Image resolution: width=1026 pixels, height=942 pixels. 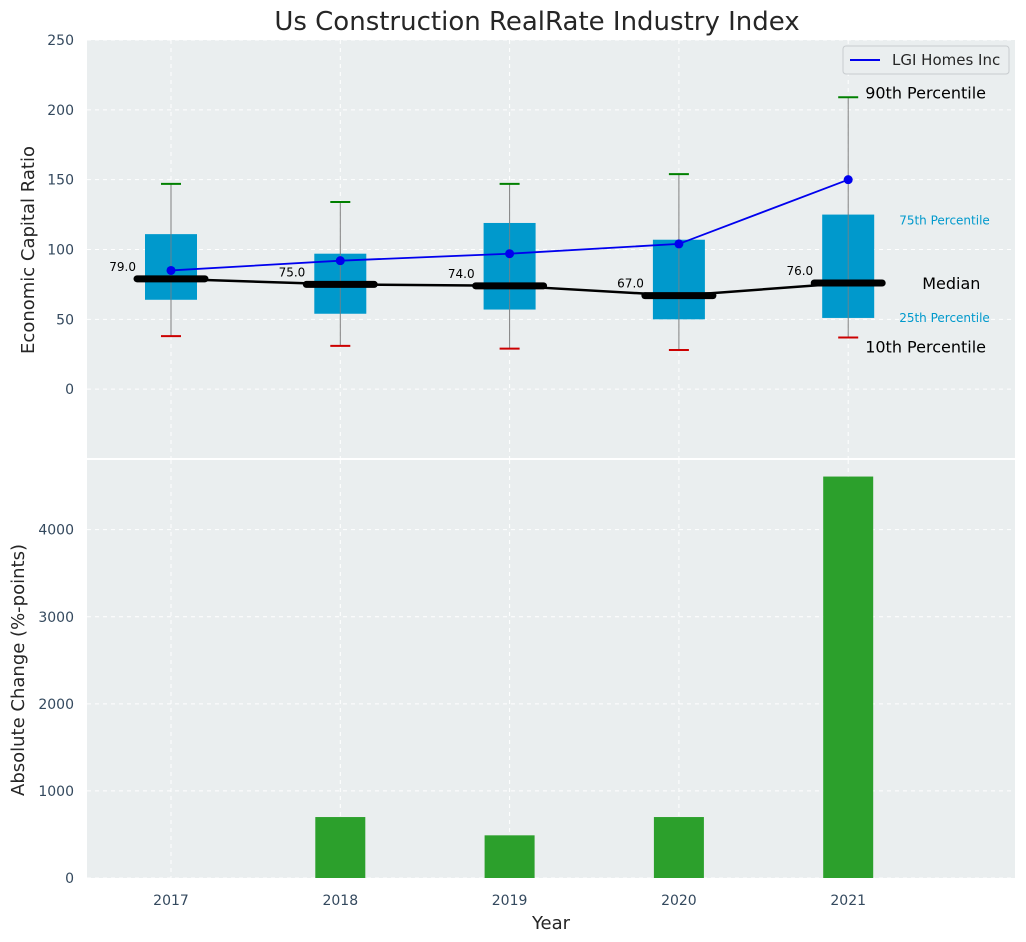 I want to click on legend: LGI Homes Inc, so click(x=926, y=60).